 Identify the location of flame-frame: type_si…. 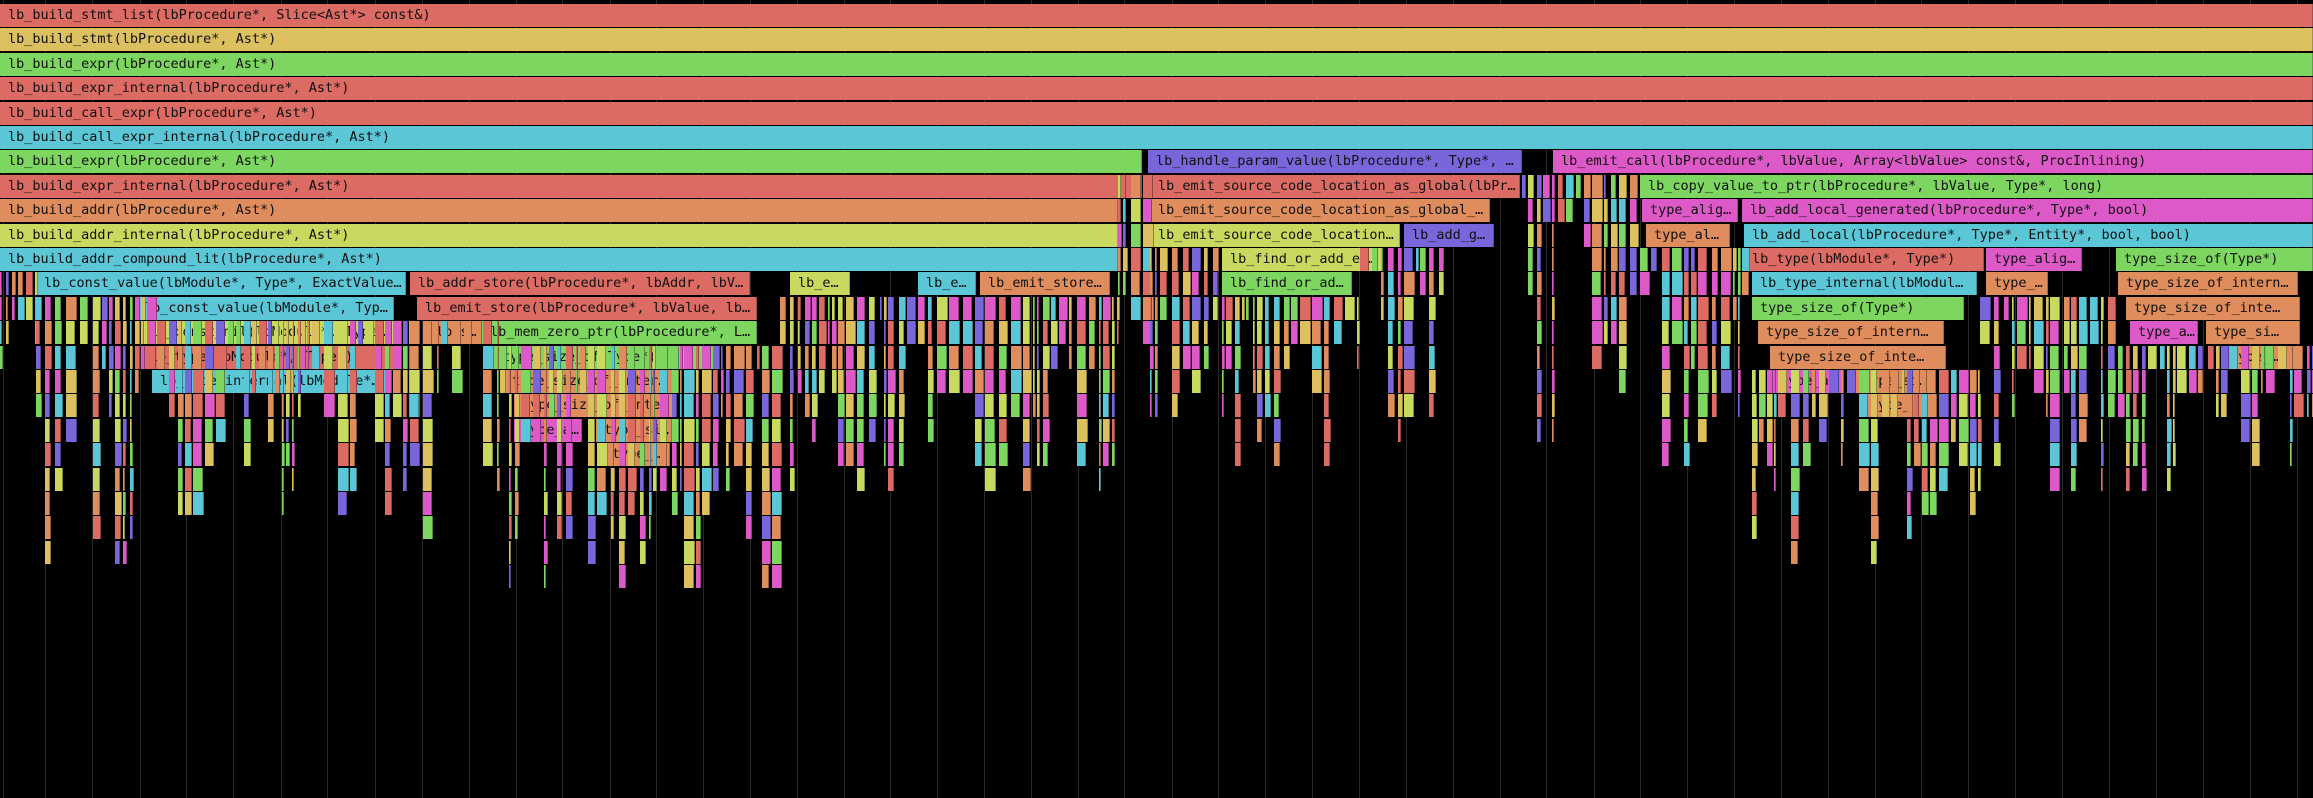
(2253, 332).